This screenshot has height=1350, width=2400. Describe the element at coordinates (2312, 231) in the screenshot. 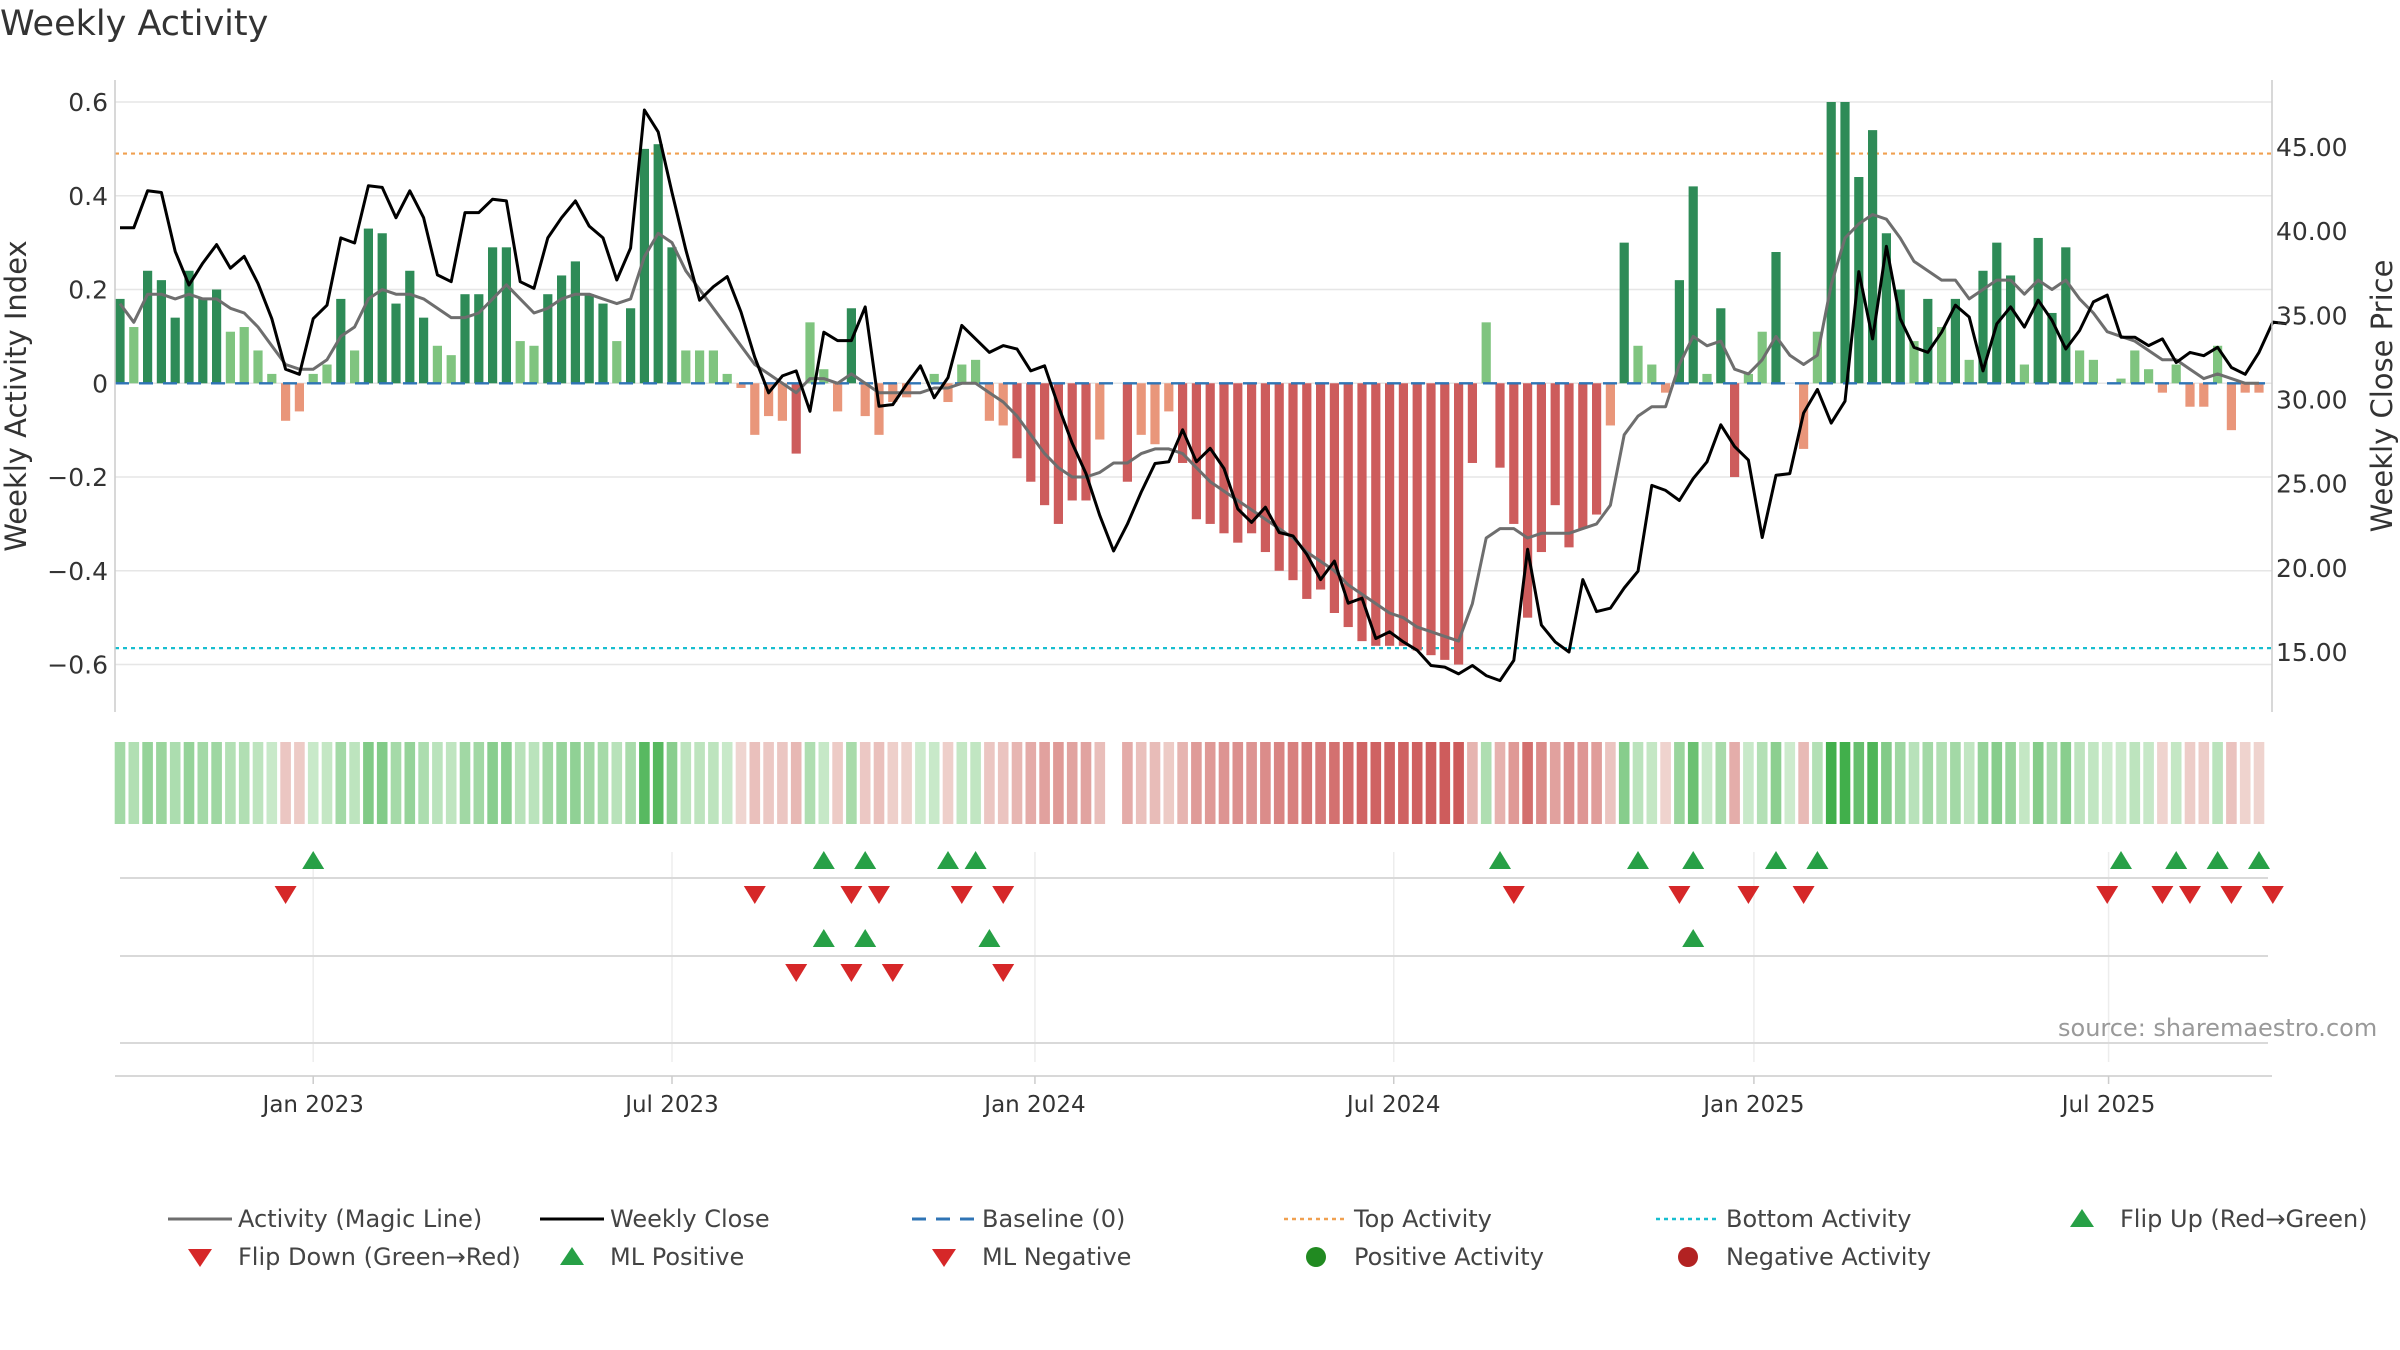

I see `y-right-tick-label: 40.00` at that location.